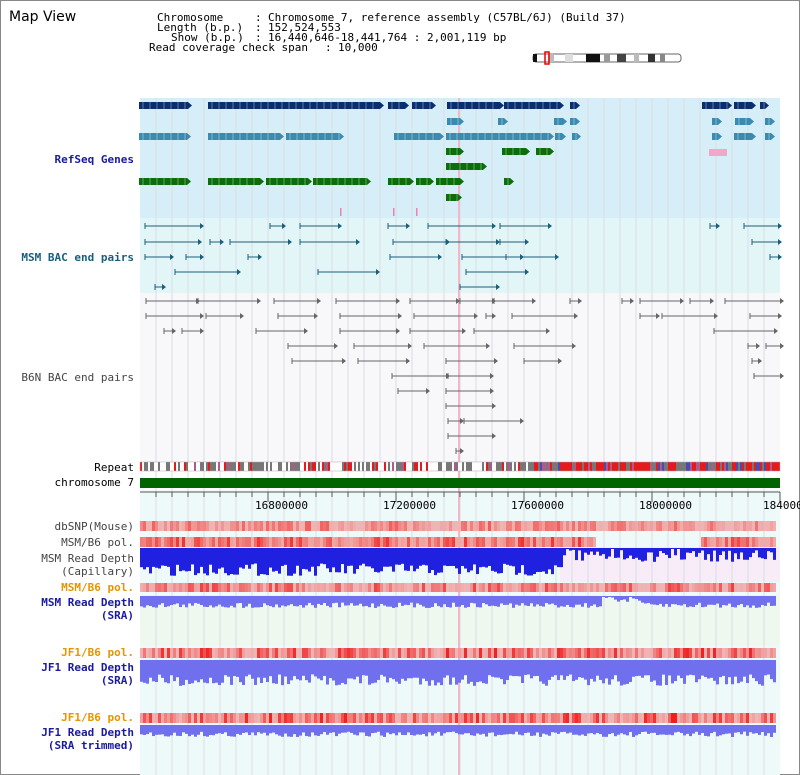 The height and width of the screenshot is (775, 800). Describe the element at coordinates (97, 587) in the screenshot. I see `track-label-msm-b6-pol-2: MSM/B6 pol.` at that location.